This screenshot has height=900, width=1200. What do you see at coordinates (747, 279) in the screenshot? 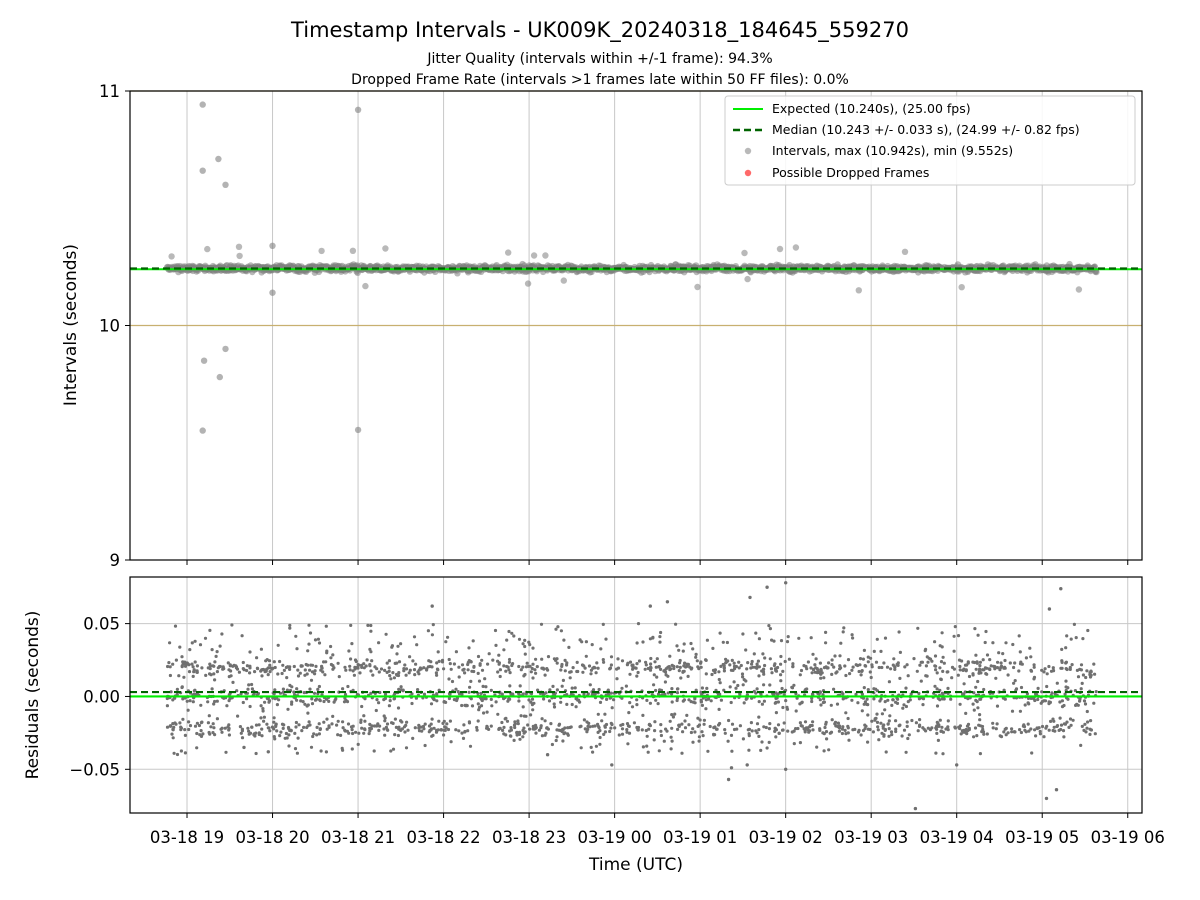
I see `interval-point` at bounding box center [747, 279].